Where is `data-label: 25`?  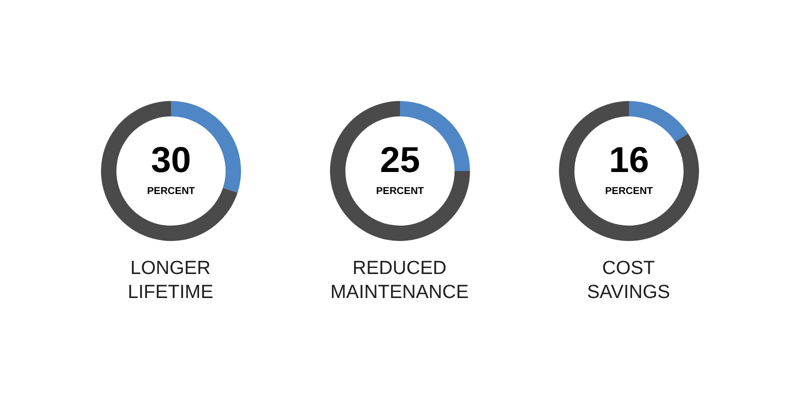 data-label: 25 is located at coordinates (399, 159).